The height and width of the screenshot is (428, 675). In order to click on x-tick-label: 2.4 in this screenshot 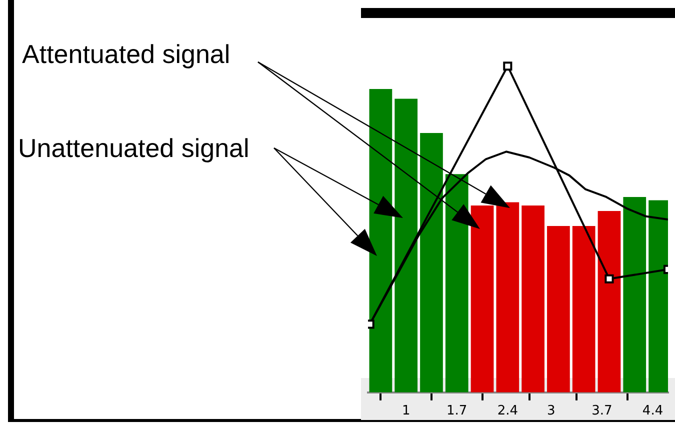, I will do `click(507, 411)`.